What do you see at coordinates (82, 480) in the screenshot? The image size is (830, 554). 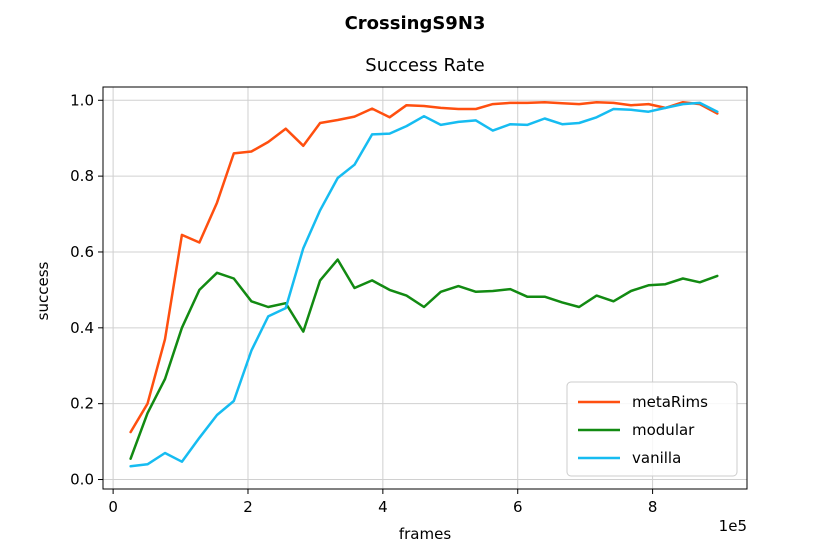 I see `y-tick-label: 0.0` at bounding box center [82, 480].